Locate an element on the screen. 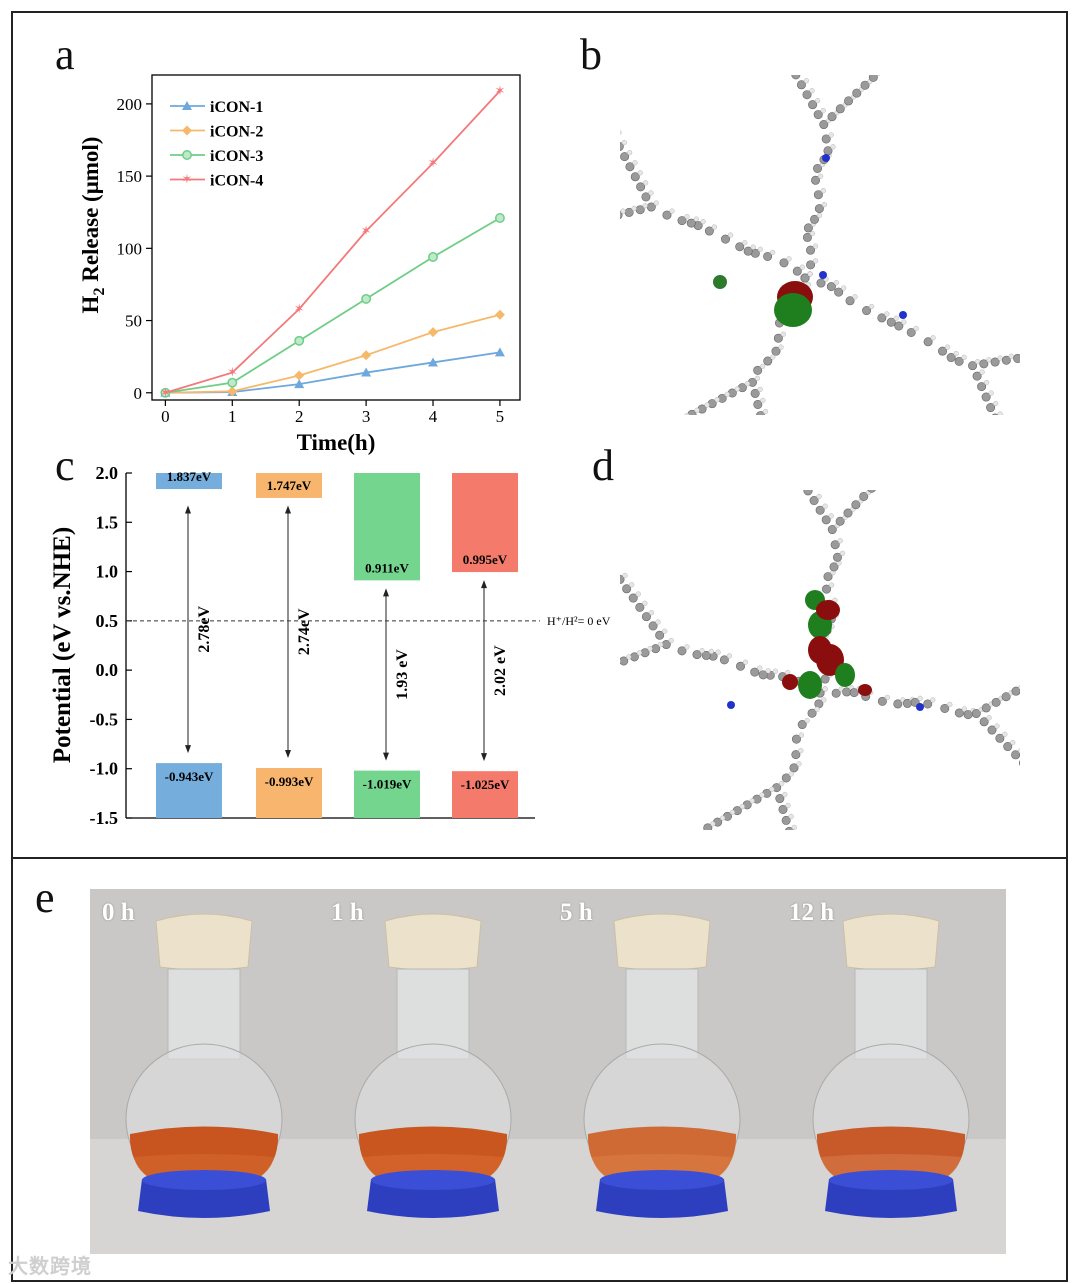 This screenshot has height=1284, width=1080. valence-band-bar is located at coordinates (289, 485).